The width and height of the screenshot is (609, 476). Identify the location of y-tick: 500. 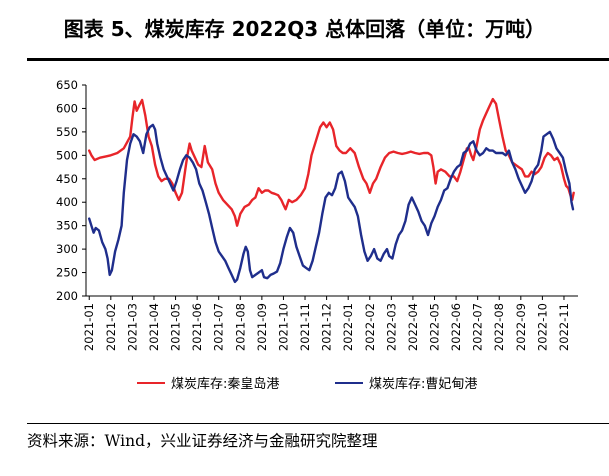
(71, 155).